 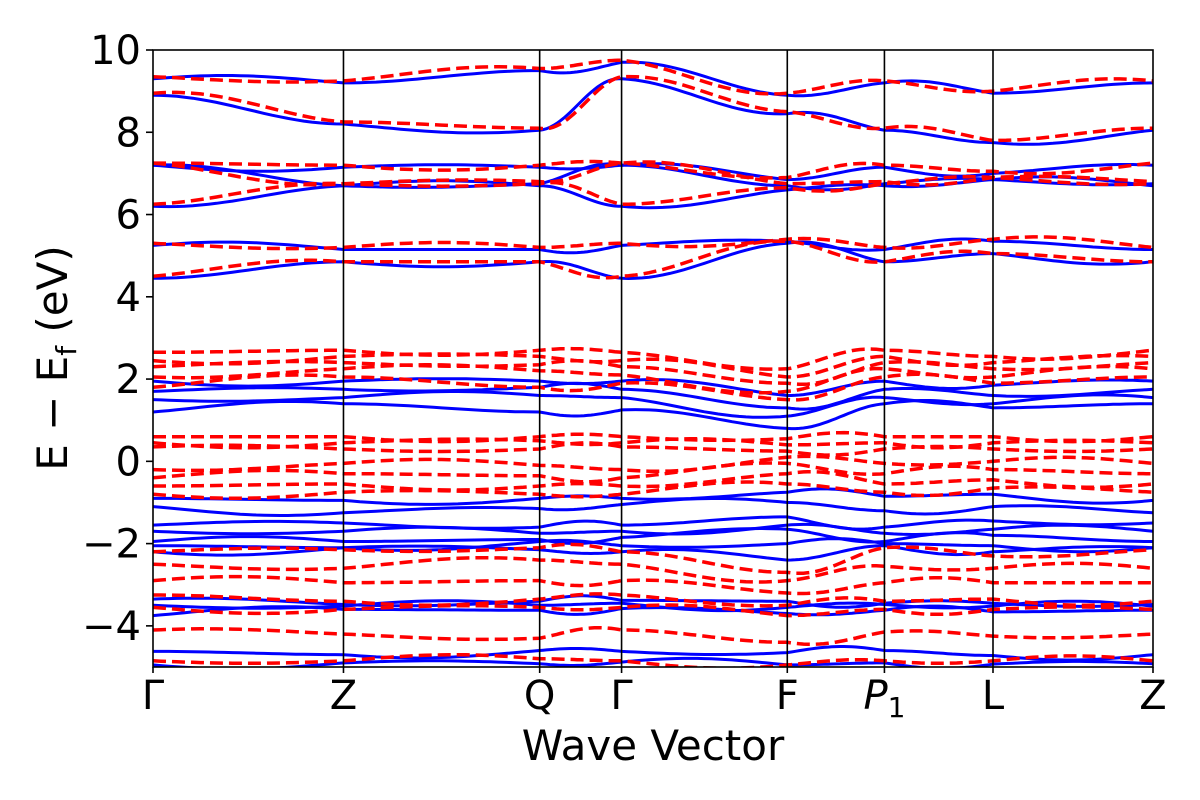 What do you see at coordinates (654, 695) in the screenshot?
I see `x-axis: Γ Z Q Γ F P1 L Z` at bounding box center [654, 695].